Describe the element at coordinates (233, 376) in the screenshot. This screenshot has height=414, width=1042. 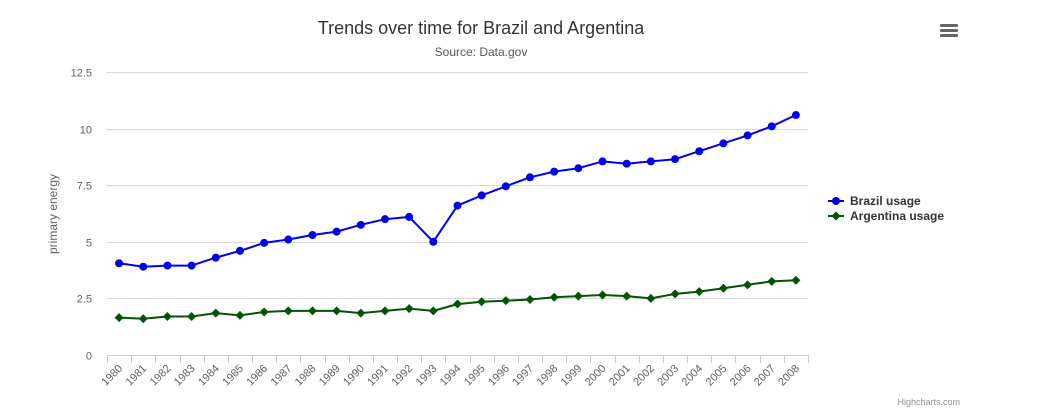
I see `x-tick-label: 1985` at that location.